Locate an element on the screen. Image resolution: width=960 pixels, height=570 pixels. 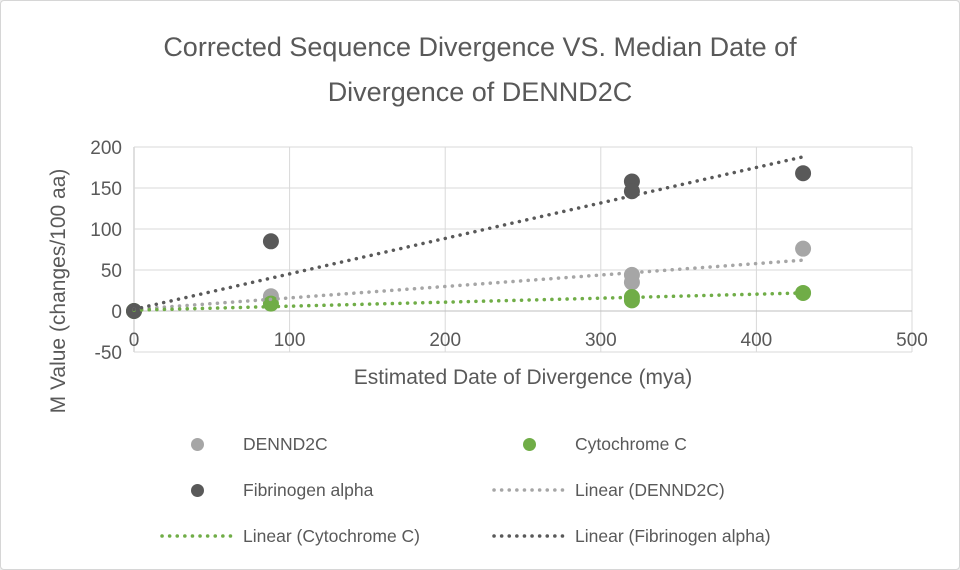
y-tick-100: 100 is located at coordinates (106, 230).